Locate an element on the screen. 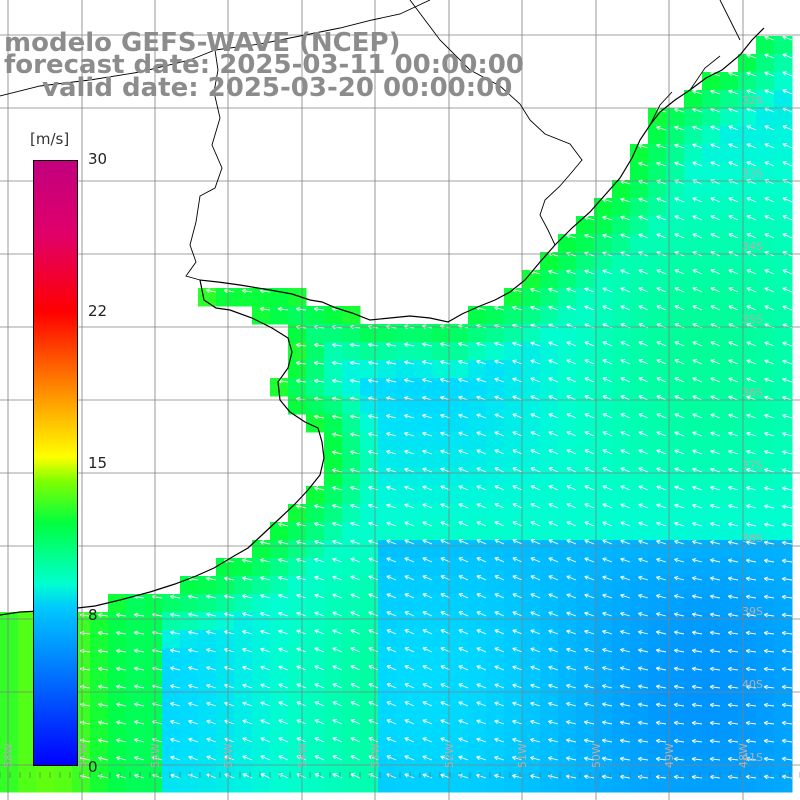 The image size is (800, 800). lat-label: 32S is located at coordinates (752, 100).